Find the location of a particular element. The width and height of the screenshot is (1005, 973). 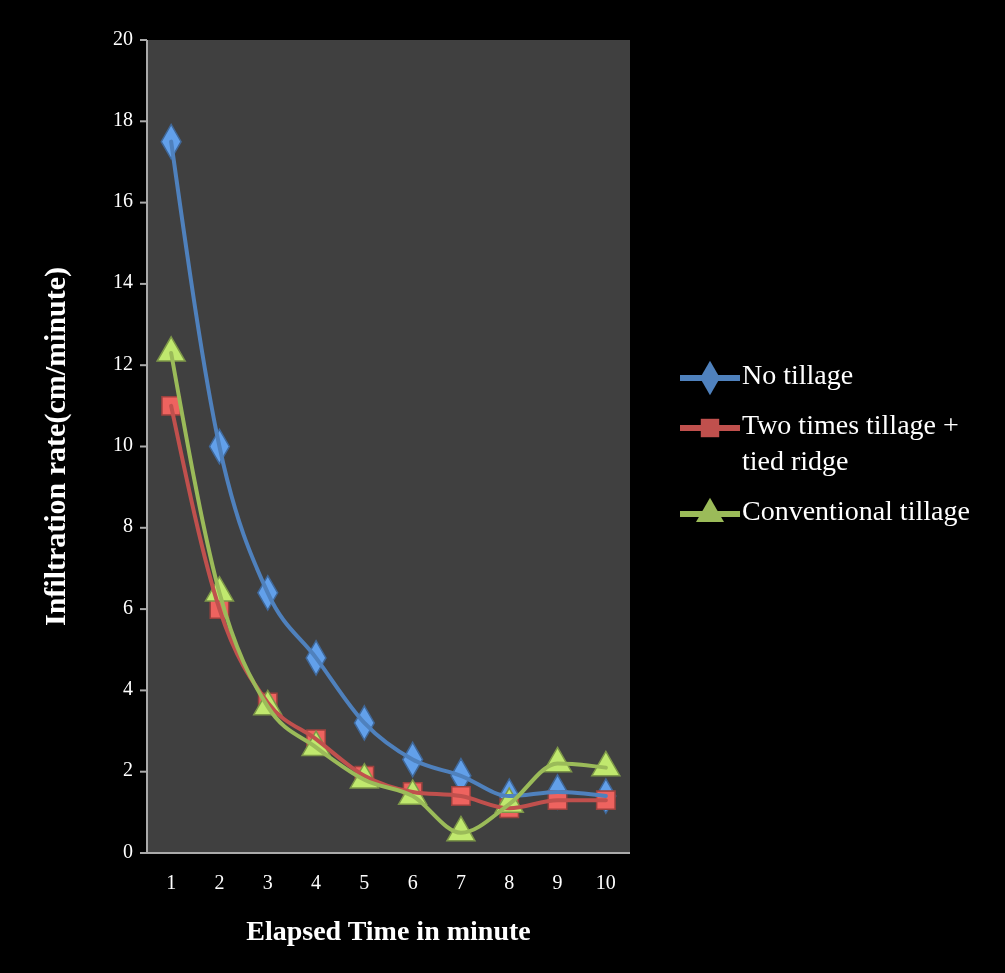

x-tick-label: 6 is located at coordinates (412, 882).